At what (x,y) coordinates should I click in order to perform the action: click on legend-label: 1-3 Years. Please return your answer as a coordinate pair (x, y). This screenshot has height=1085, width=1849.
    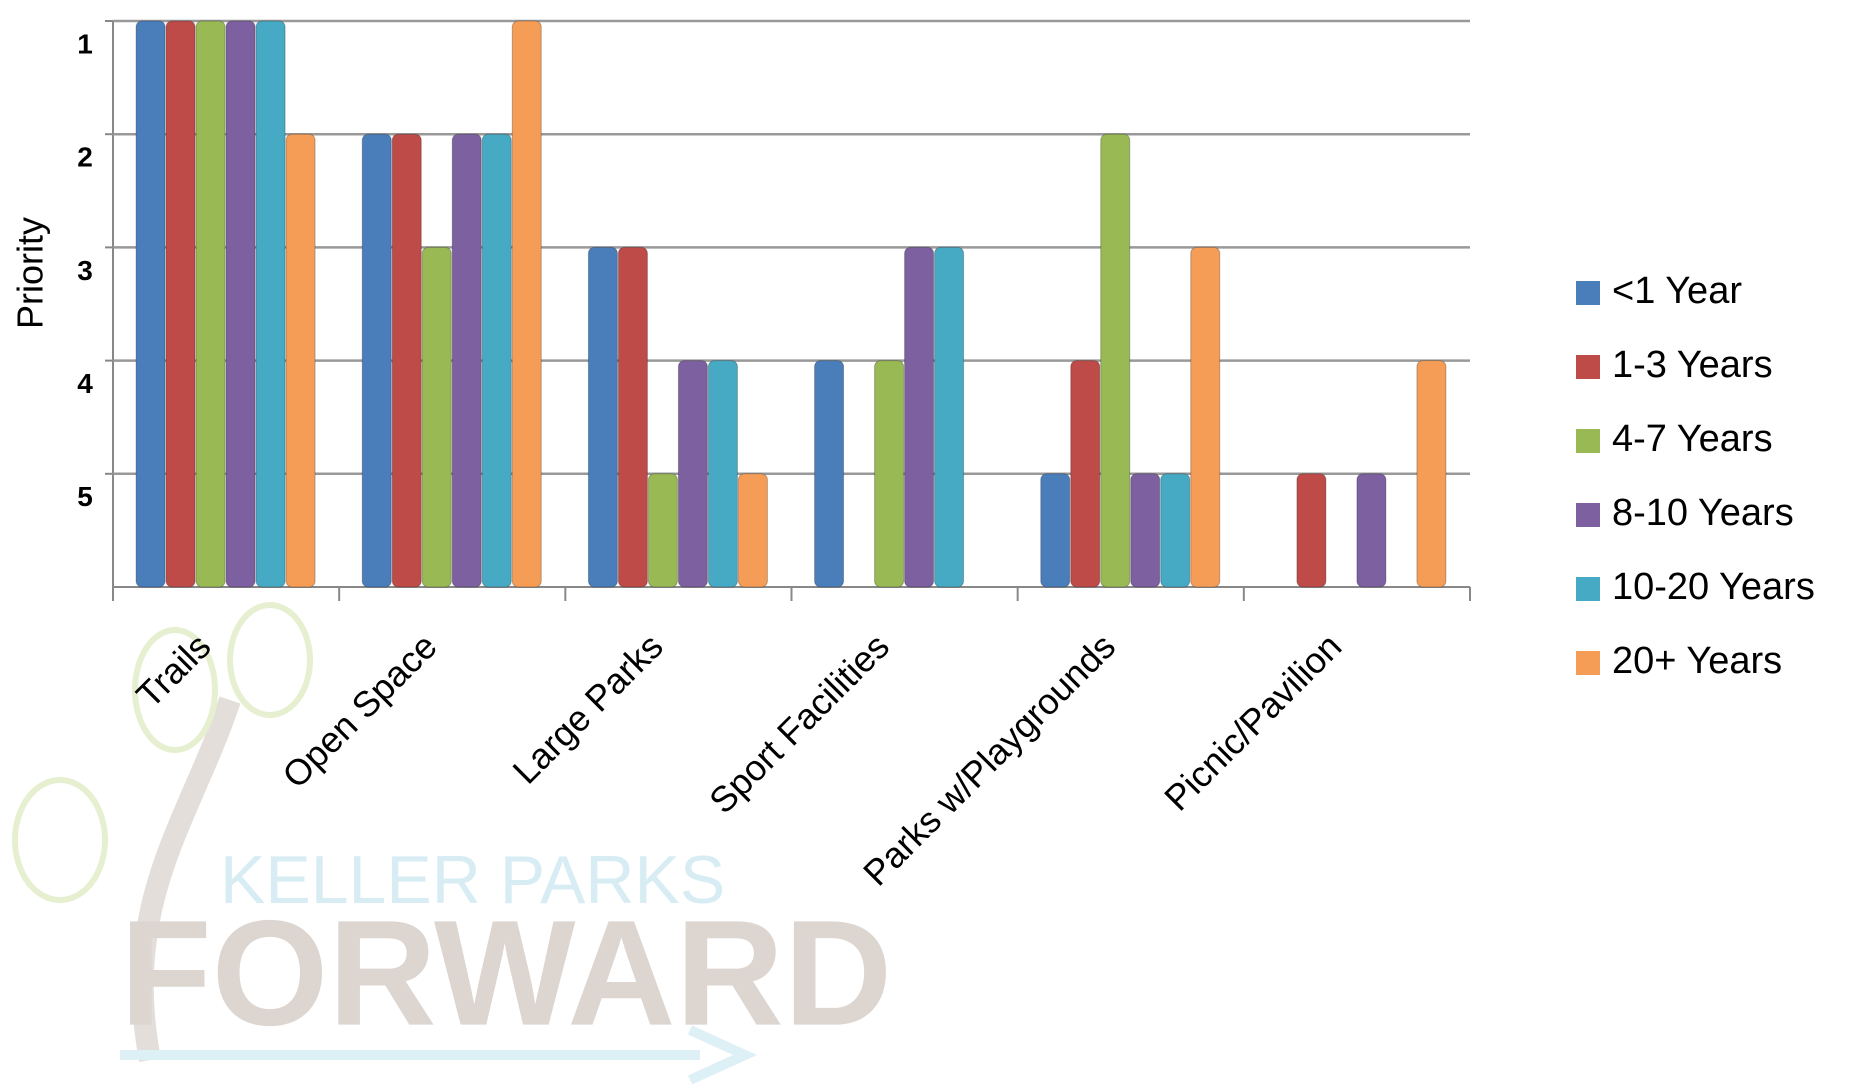
    Looking at the image, I should click on (1692, 365).